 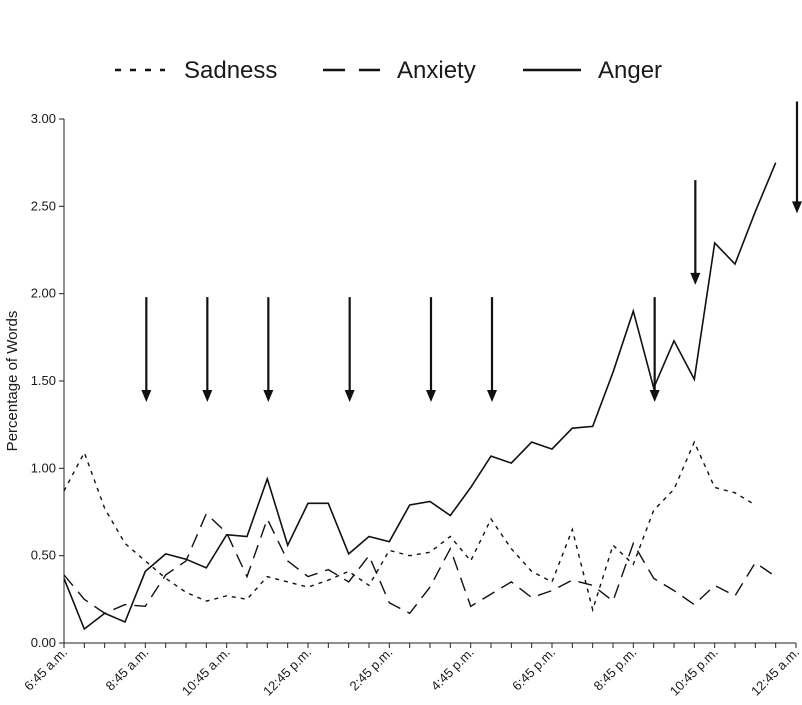 I want to click on x-tick-label: 4:45 p.m., so click(x=452, y=669).